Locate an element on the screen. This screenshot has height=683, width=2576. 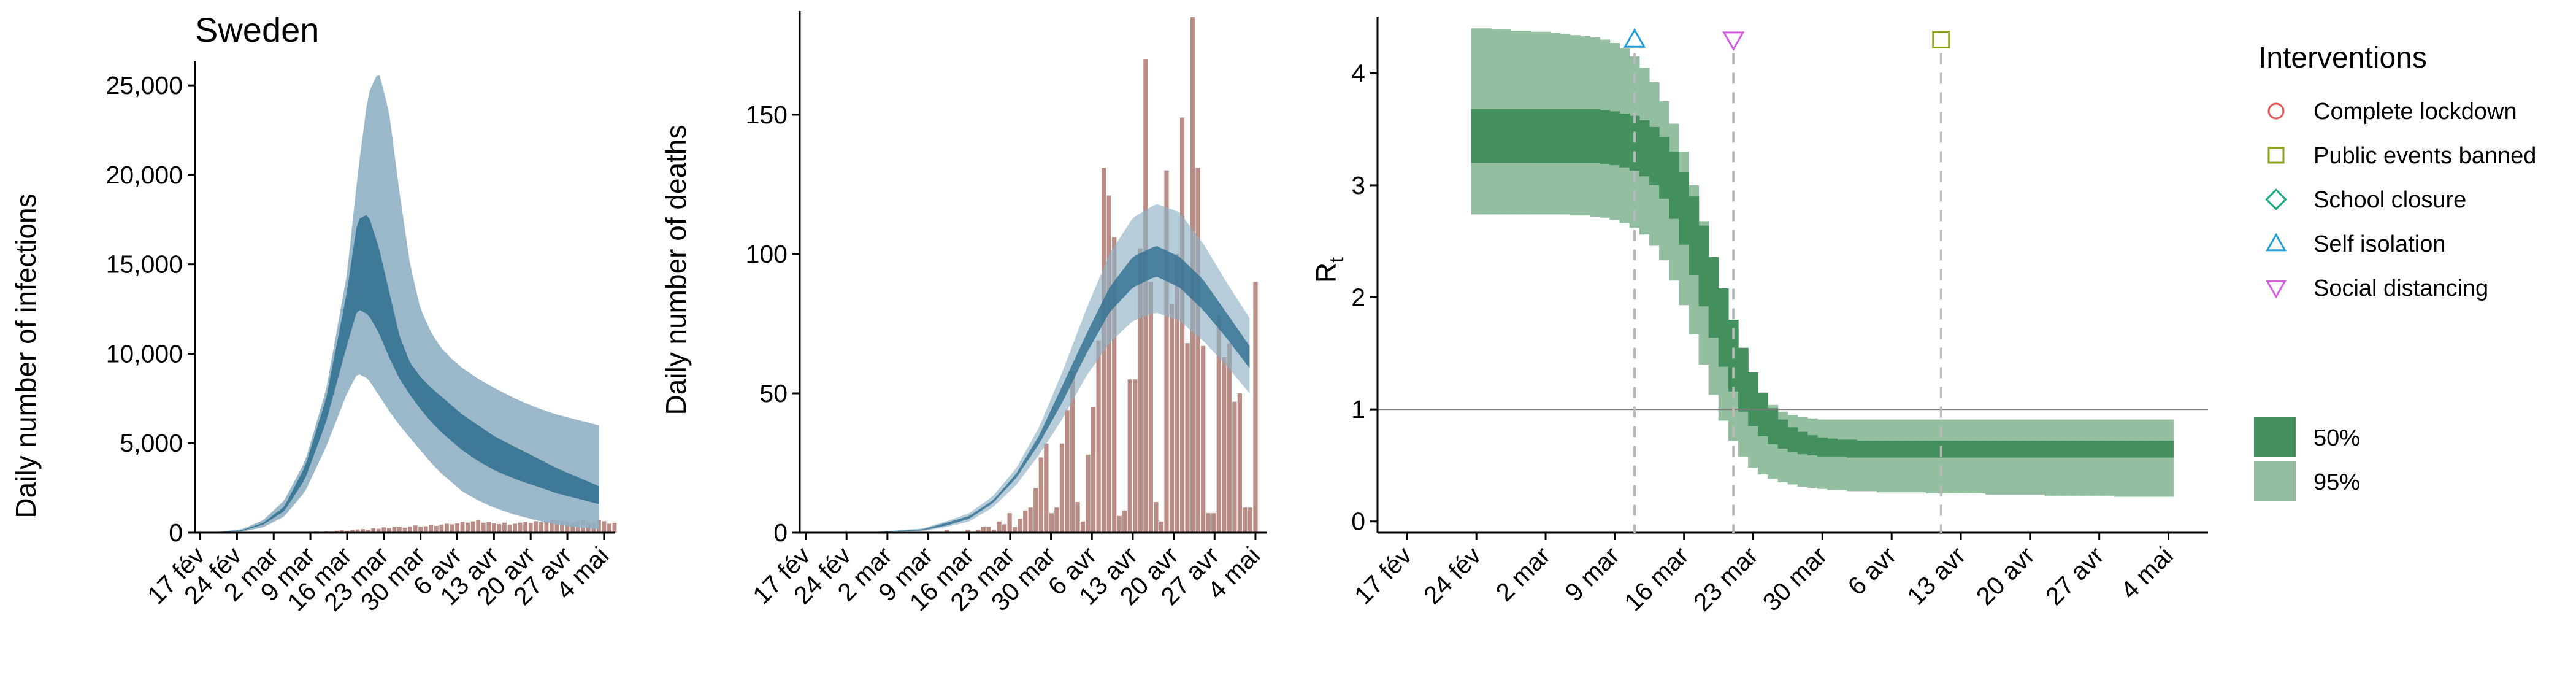
x-tick-label: 6 avr is located at coordinates (1872, 571).